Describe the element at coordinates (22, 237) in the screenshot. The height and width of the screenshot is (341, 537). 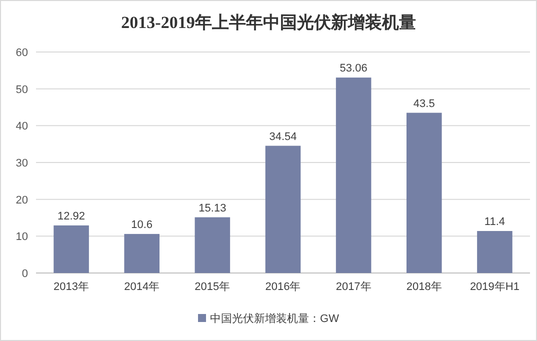
I see `y-tick-label: 10` at that location.